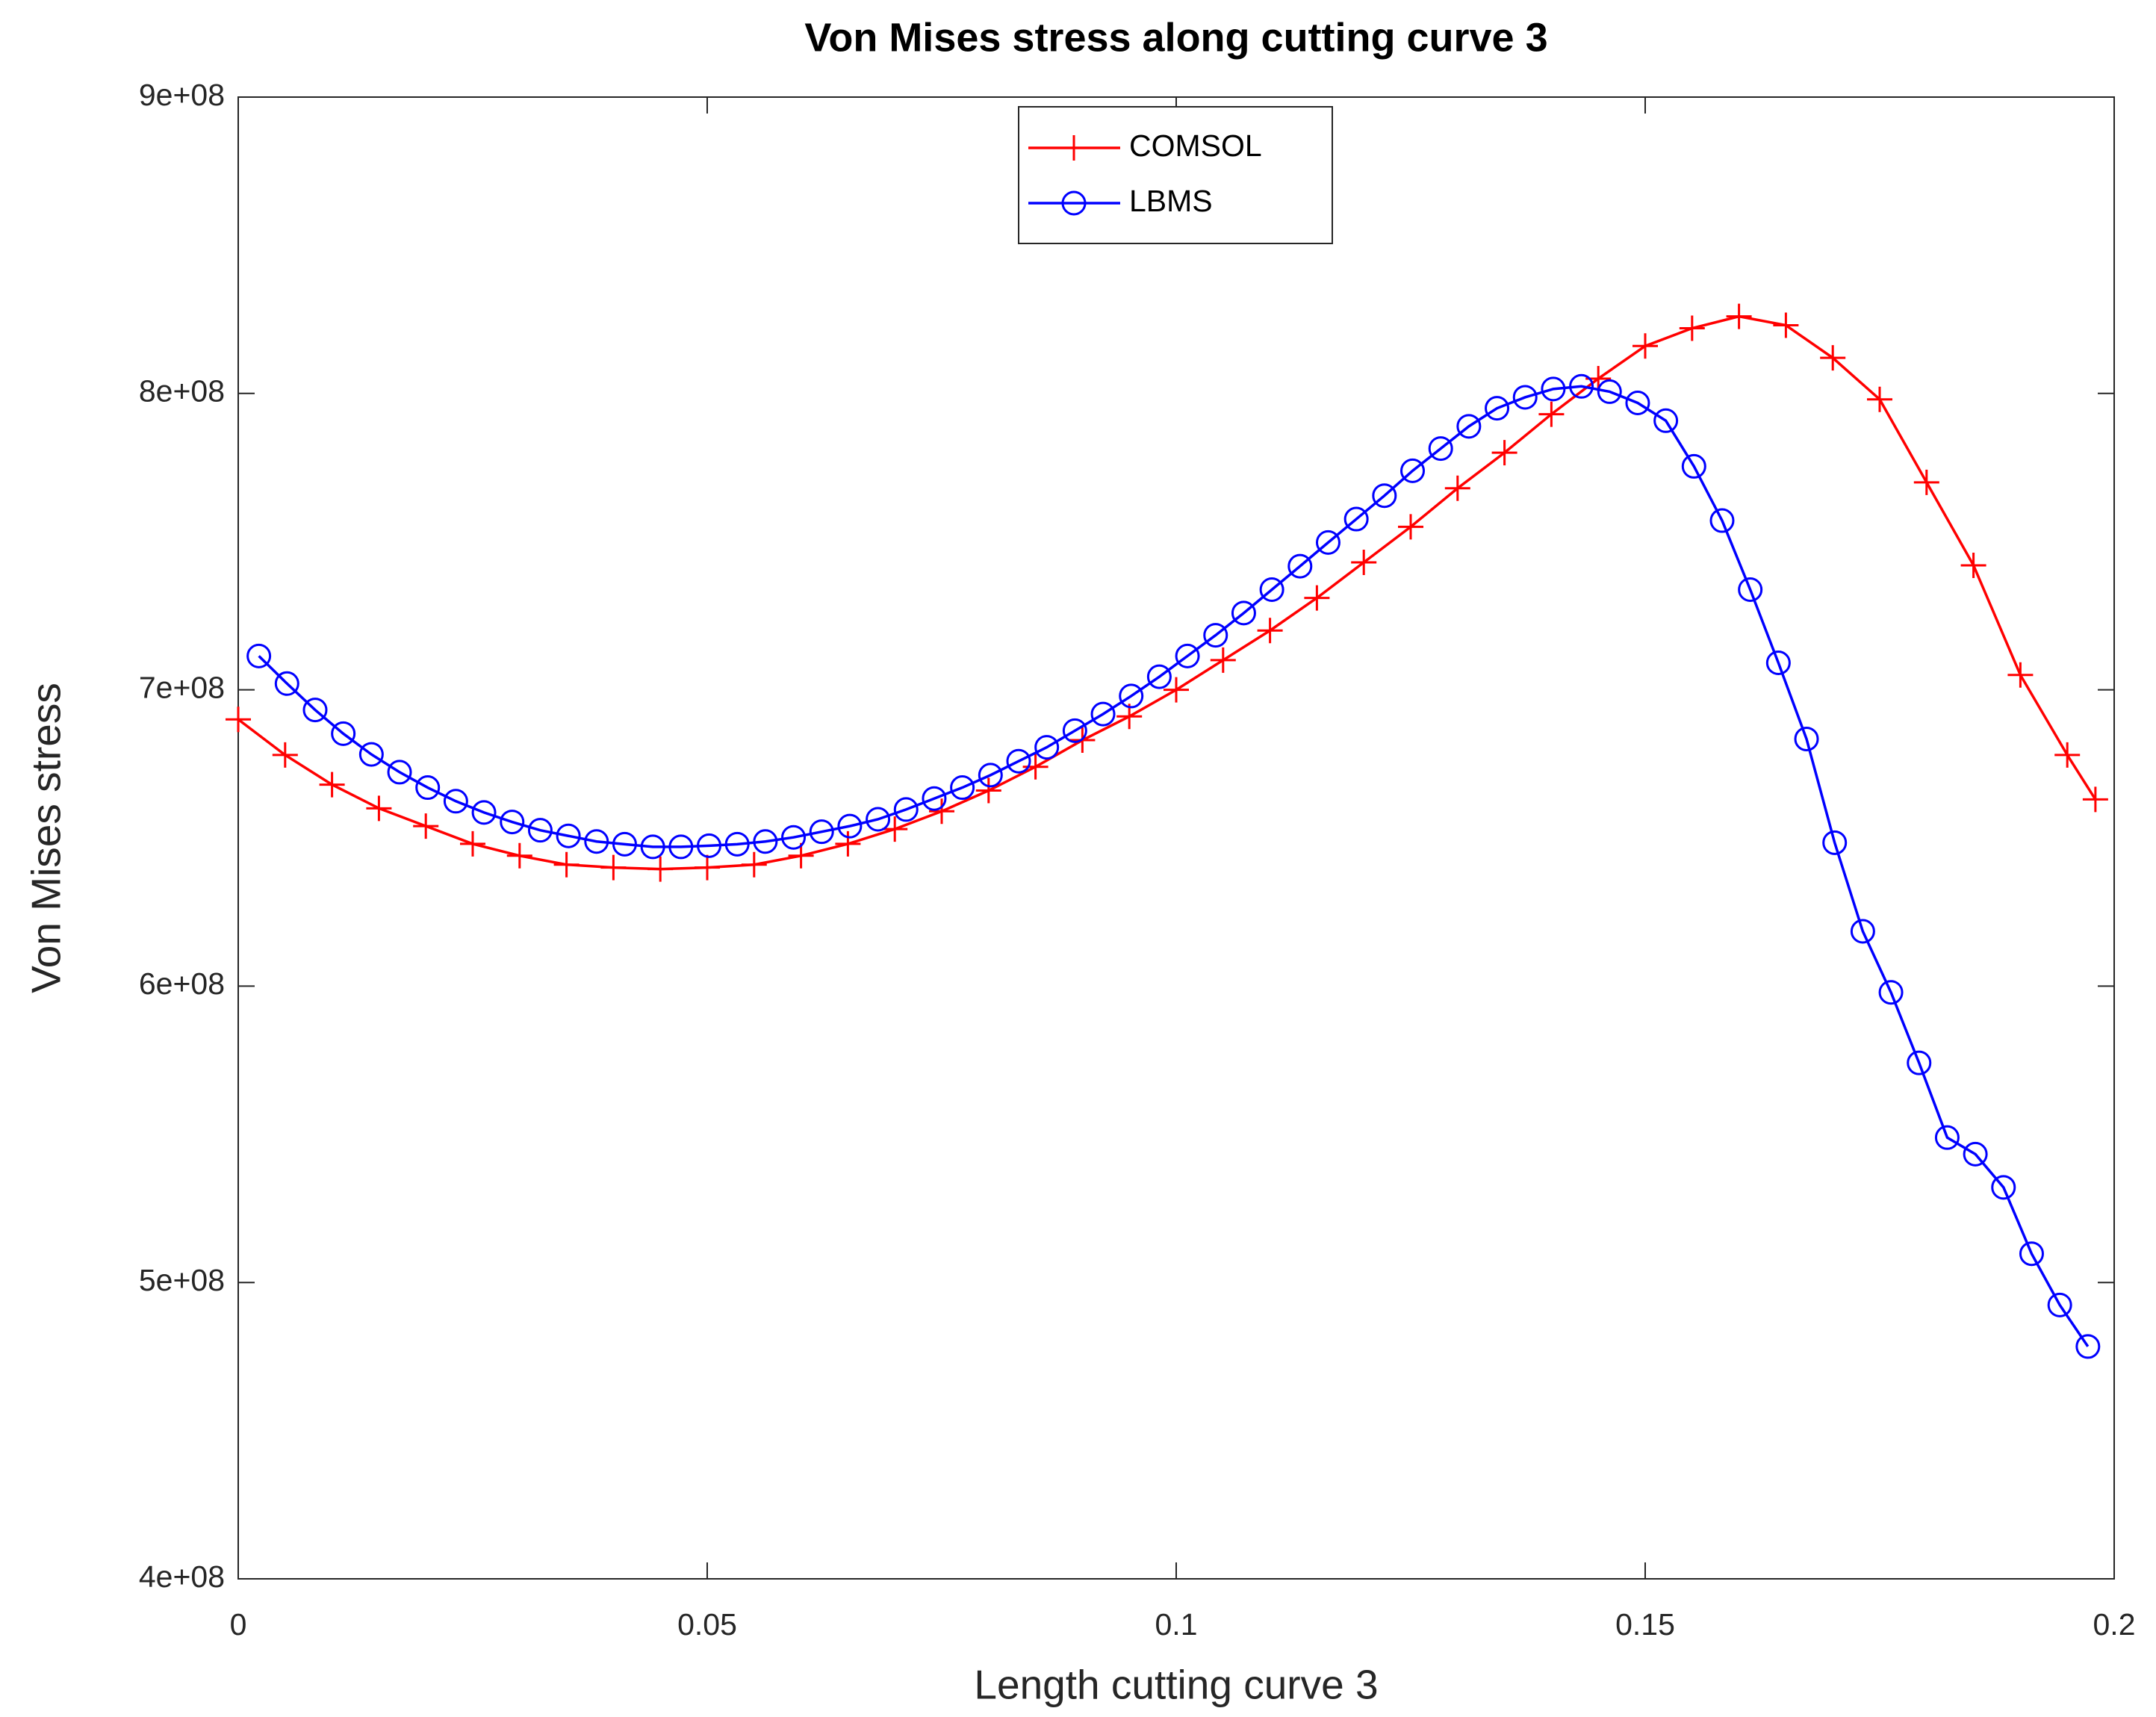 The image size is (2156, 1717). Describe the element at coordinates (707, 1624) in the screenshot. I see `x-tick-label: 0.05` at that location.